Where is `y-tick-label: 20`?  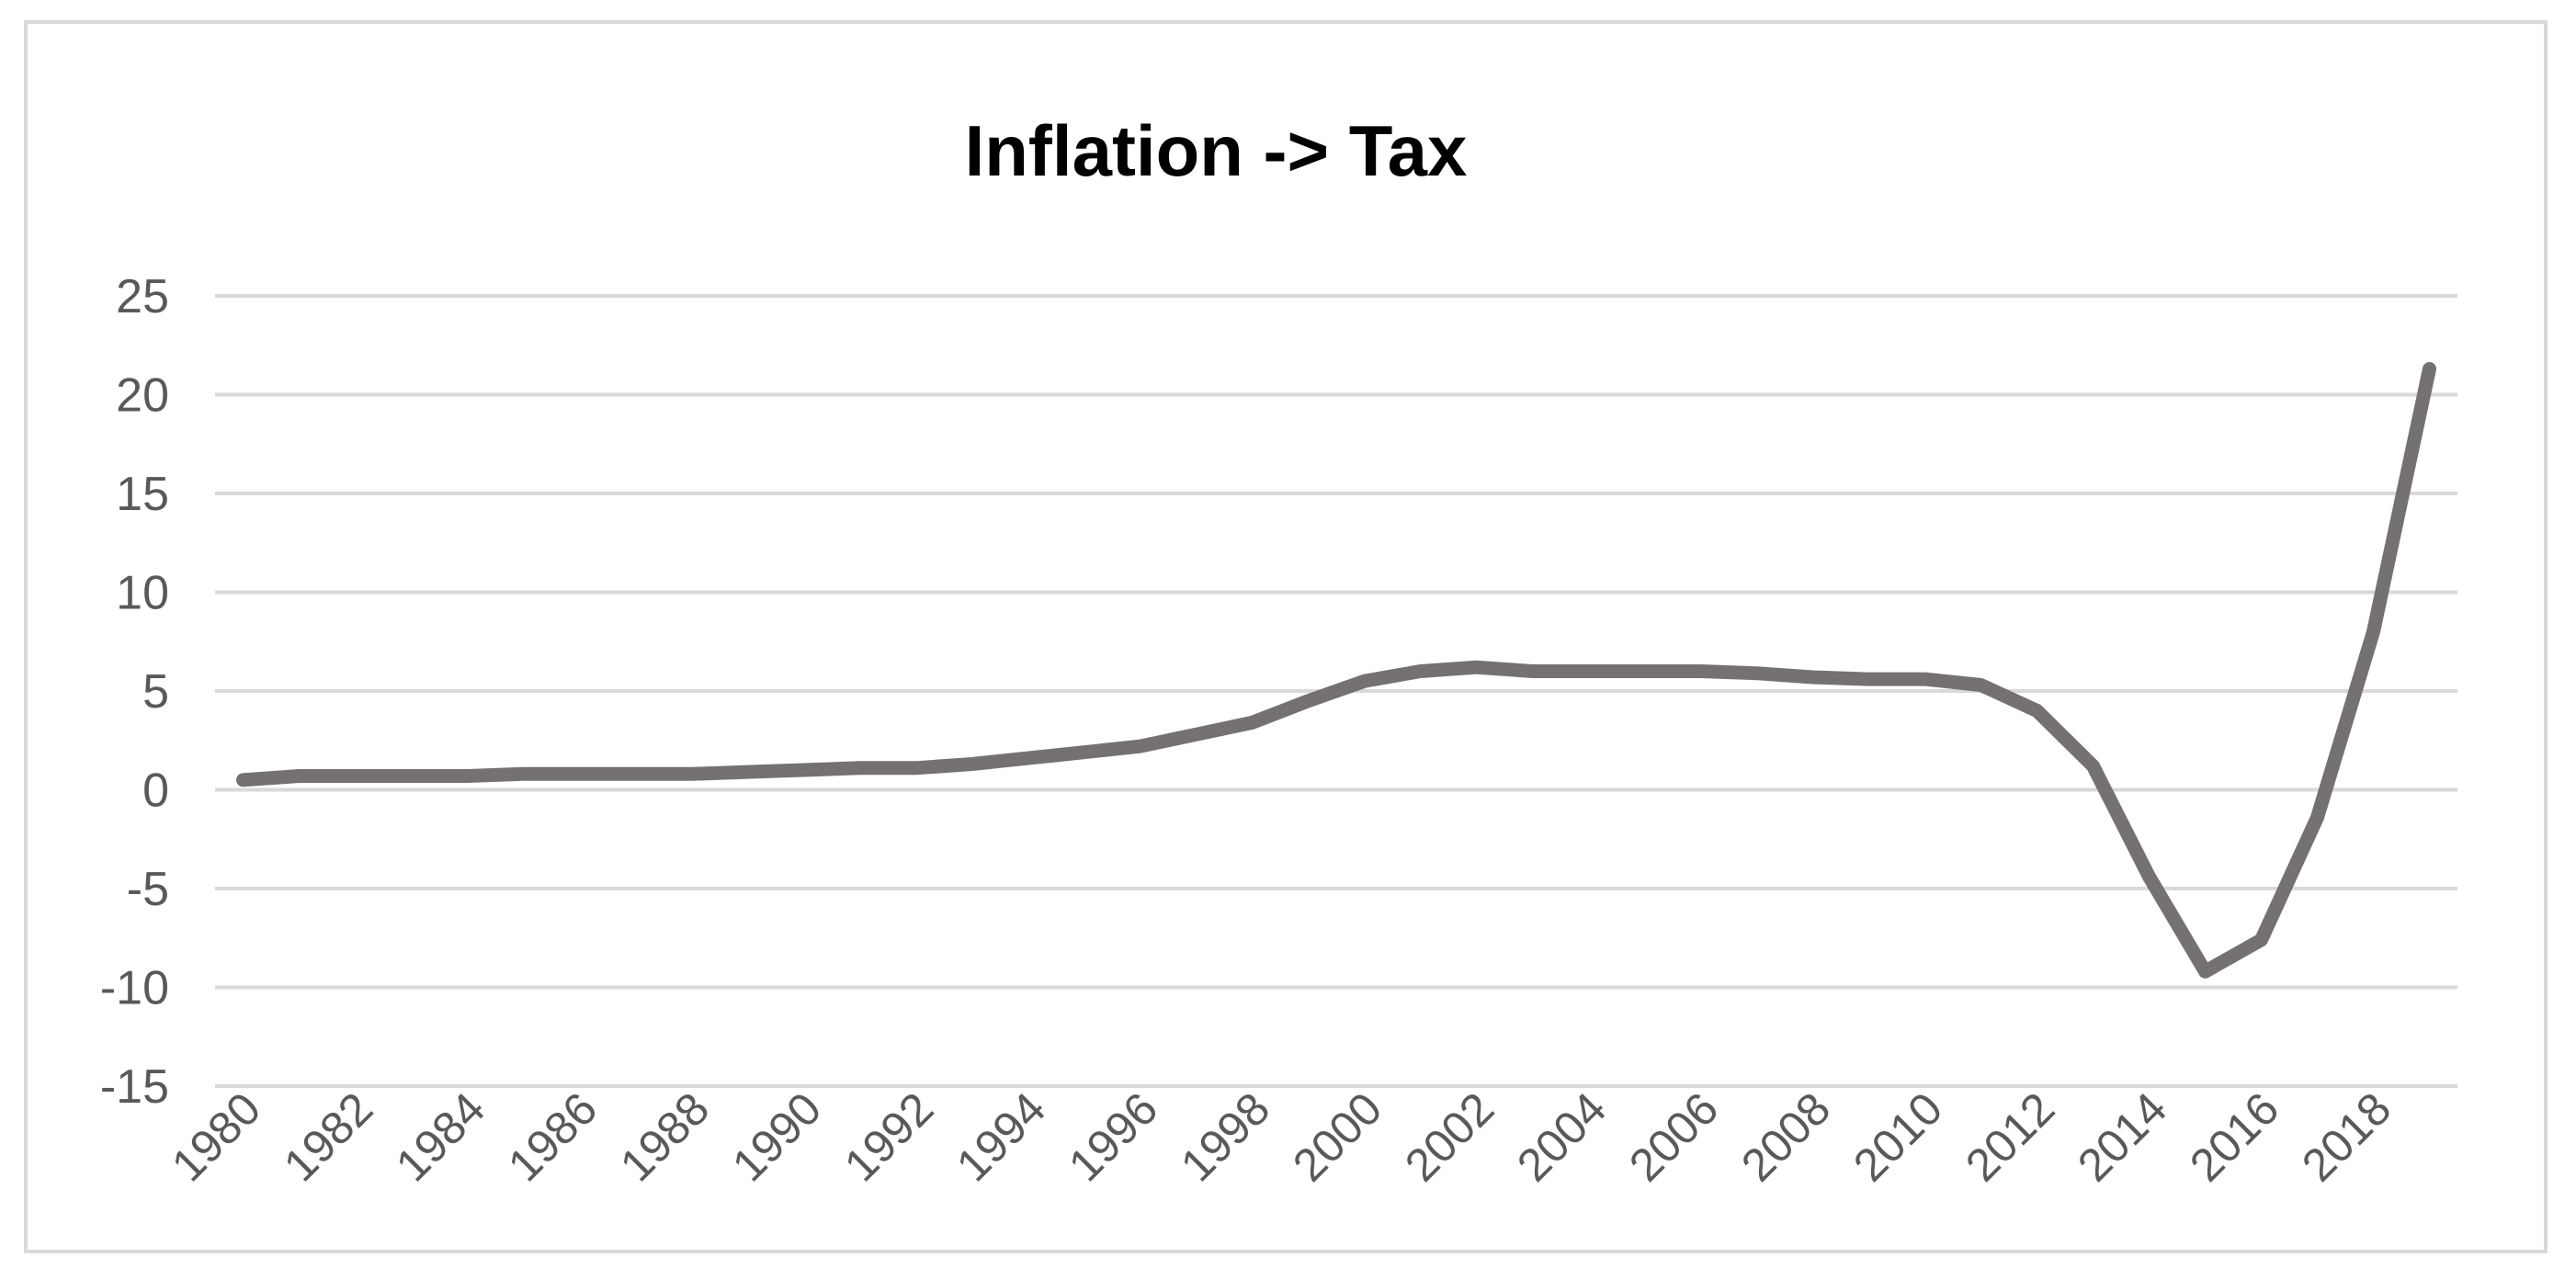 y-tick-label: 20 is located at coordinates (142, 396).